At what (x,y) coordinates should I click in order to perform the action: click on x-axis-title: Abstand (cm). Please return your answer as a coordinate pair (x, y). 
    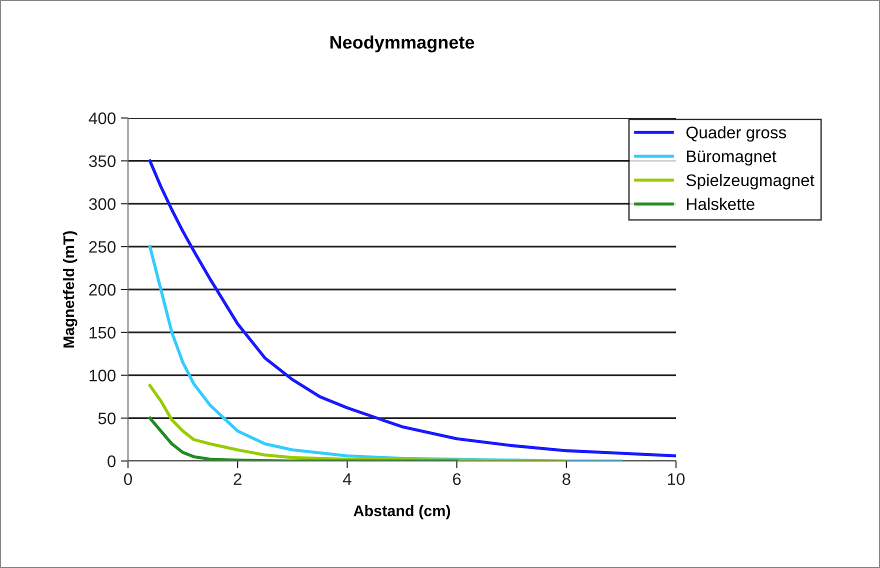
    Looking at the image, I should click on (402, 512).